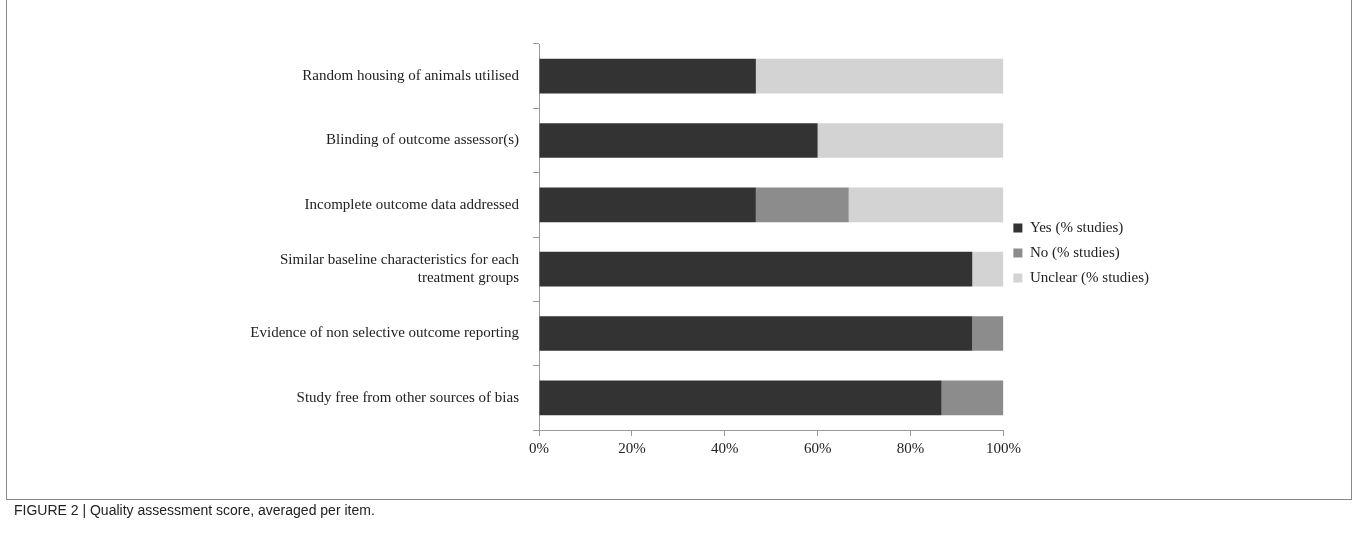  I want to click on x-tick-label: 80%, so click(910, 447).